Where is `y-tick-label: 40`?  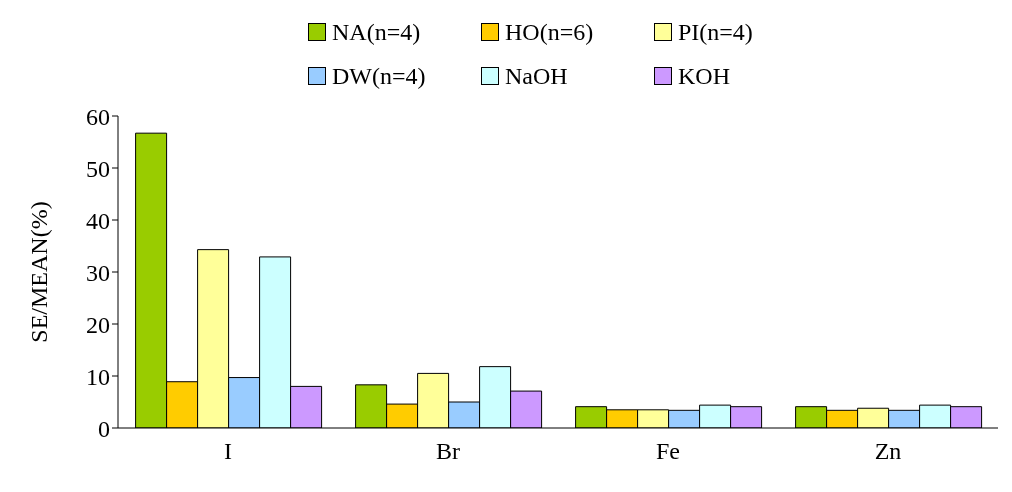
y-tick-label: 40 is located at coordinates (98, 220).